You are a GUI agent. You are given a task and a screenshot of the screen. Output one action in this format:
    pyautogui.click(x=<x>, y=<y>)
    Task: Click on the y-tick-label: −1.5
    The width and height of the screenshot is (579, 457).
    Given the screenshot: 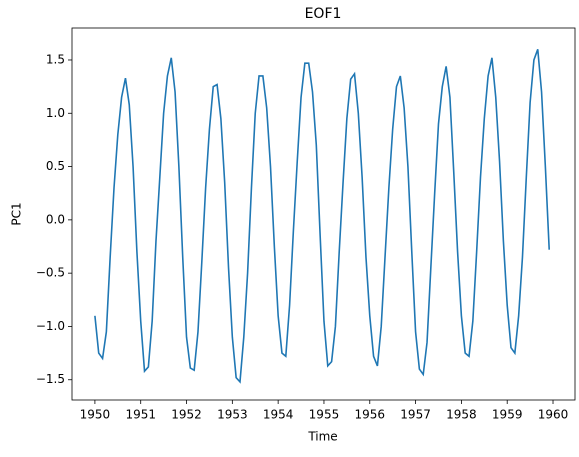 What is the action you would take?
    pyautogui.click(x=50, y=379)
    